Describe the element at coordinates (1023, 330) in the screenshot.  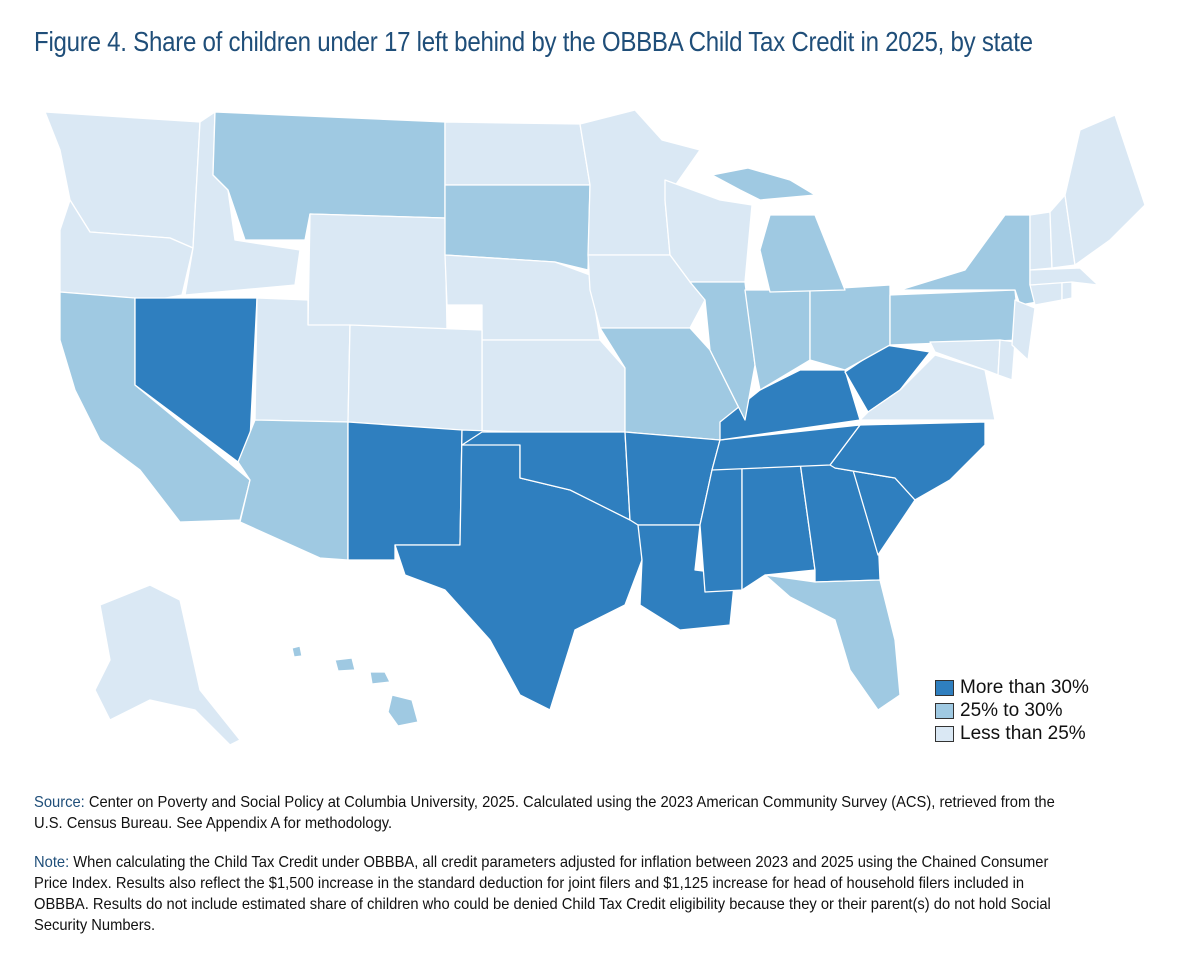
I see `state-NJ` at that location.